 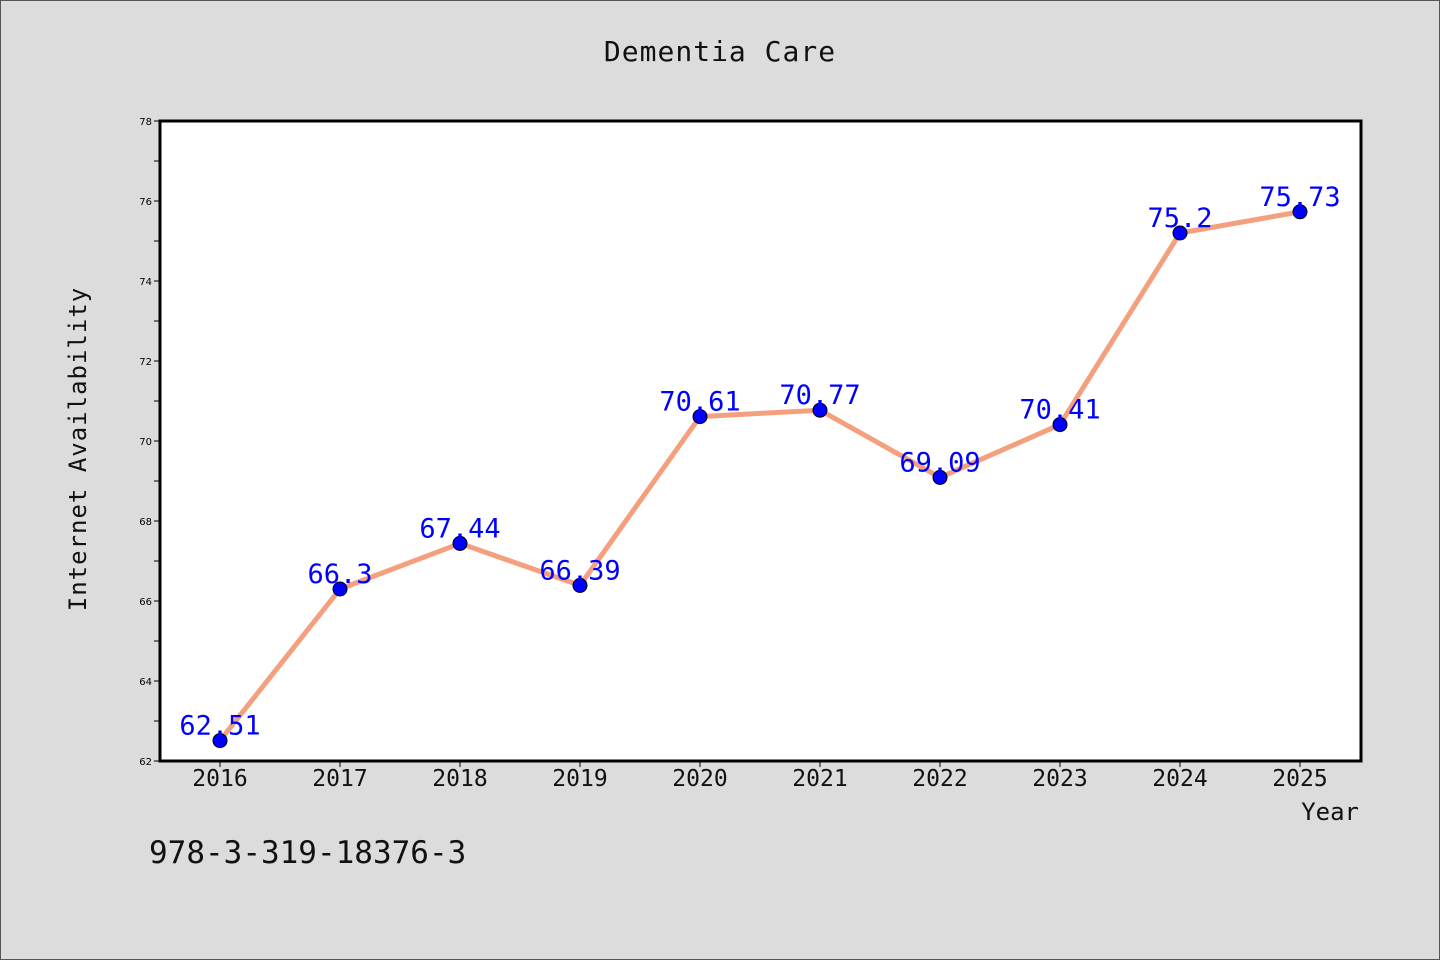 I want to click on data-label: 75.2, so click(x=1179, y=218).